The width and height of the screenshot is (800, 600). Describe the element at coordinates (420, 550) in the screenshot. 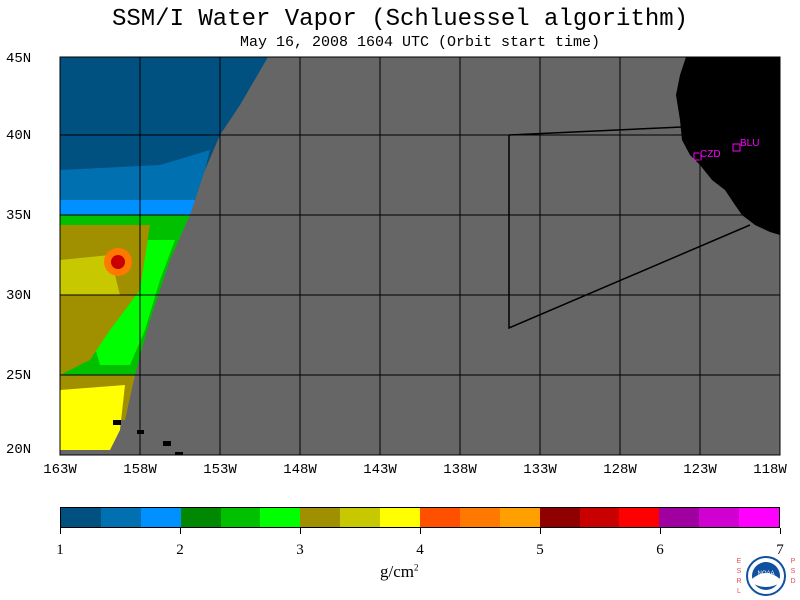

I see `colorbar-tick-label: 4` at that location.